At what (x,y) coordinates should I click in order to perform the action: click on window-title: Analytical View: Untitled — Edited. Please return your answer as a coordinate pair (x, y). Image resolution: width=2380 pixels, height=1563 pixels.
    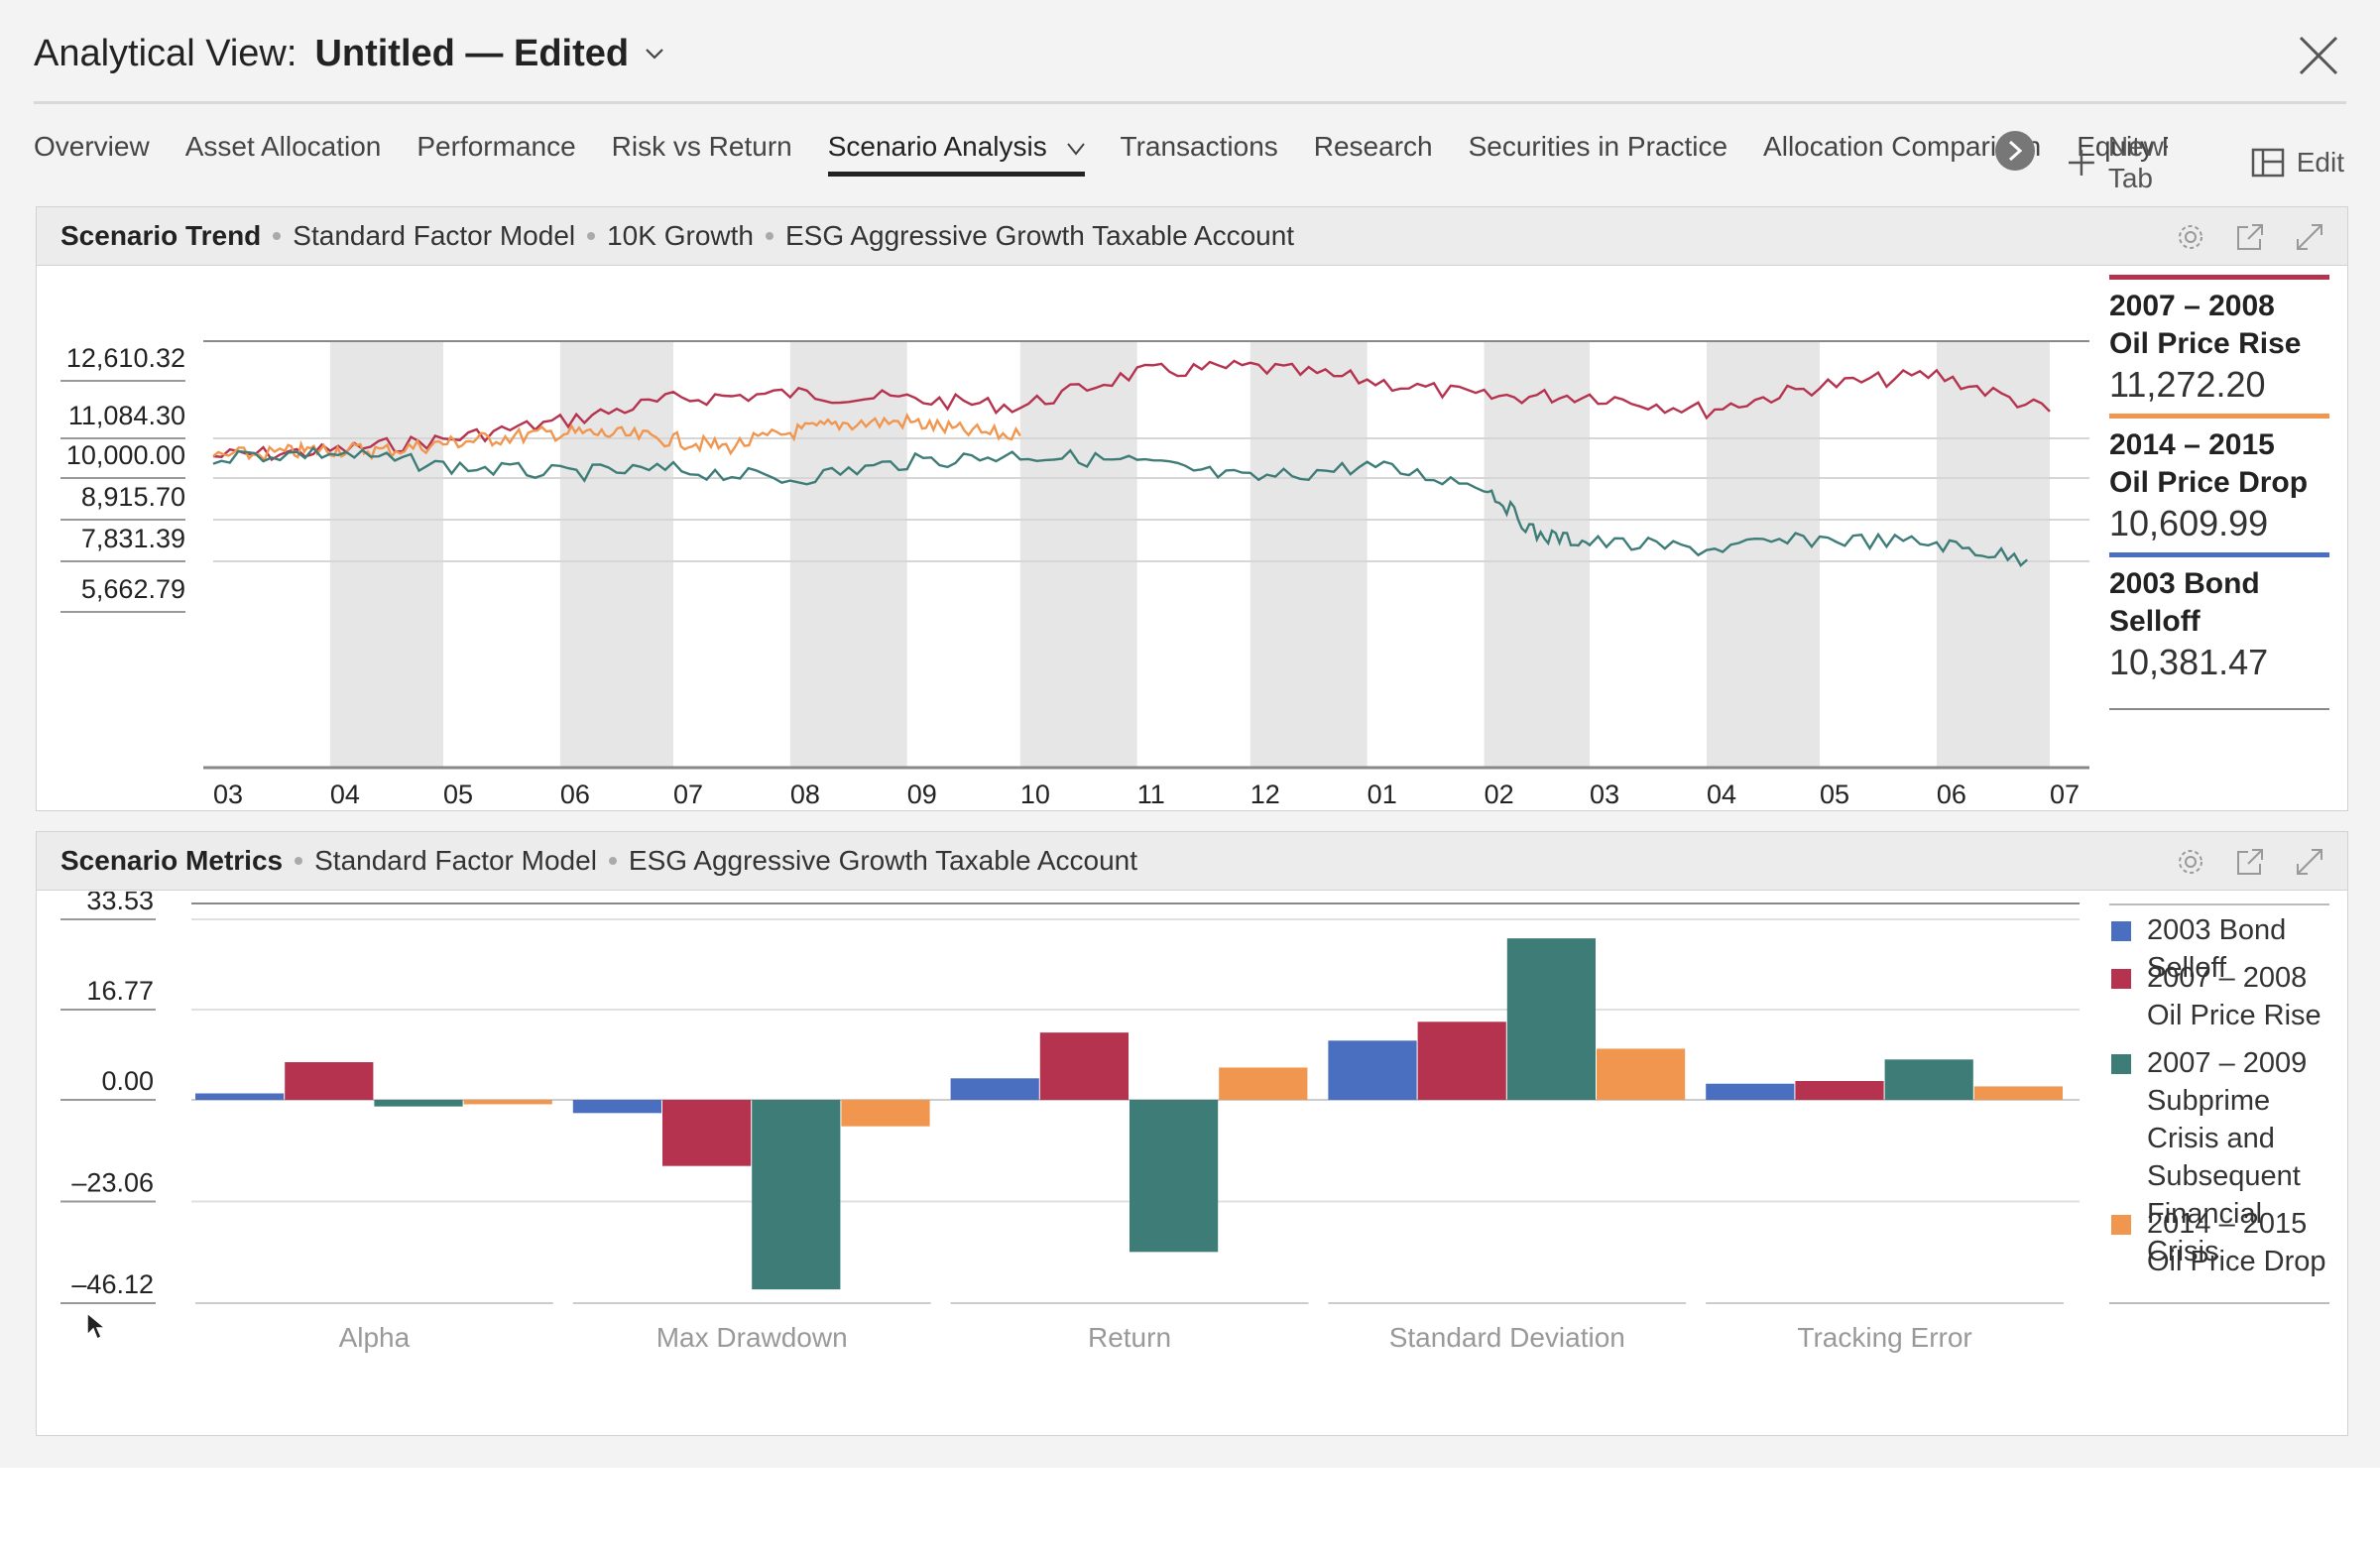
    Looking at the image, I should click on (349, 53).